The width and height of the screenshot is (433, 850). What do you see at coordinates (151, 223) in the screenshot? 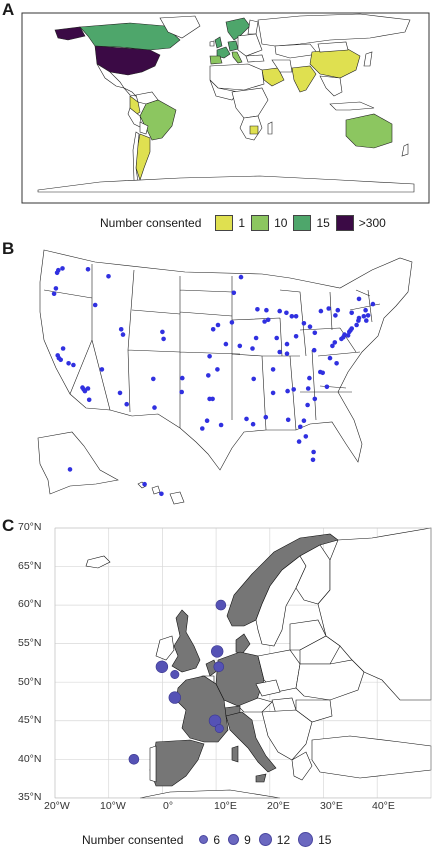
I see `legend-a-title: Number consented` at bounding box center [151, 223].